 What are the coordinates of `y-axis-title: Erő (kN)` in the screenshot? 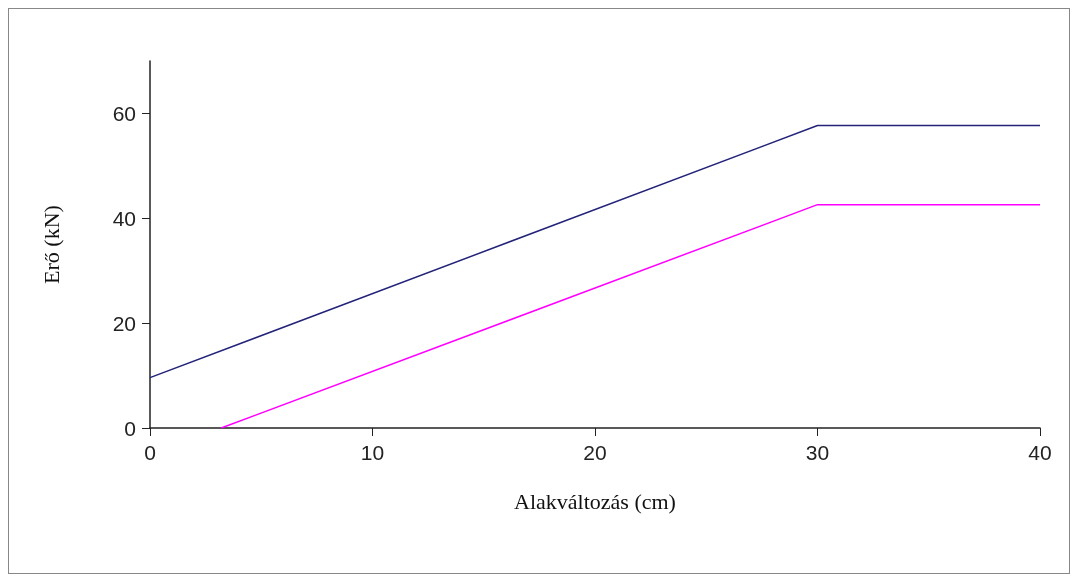 It's located at (51, 244).